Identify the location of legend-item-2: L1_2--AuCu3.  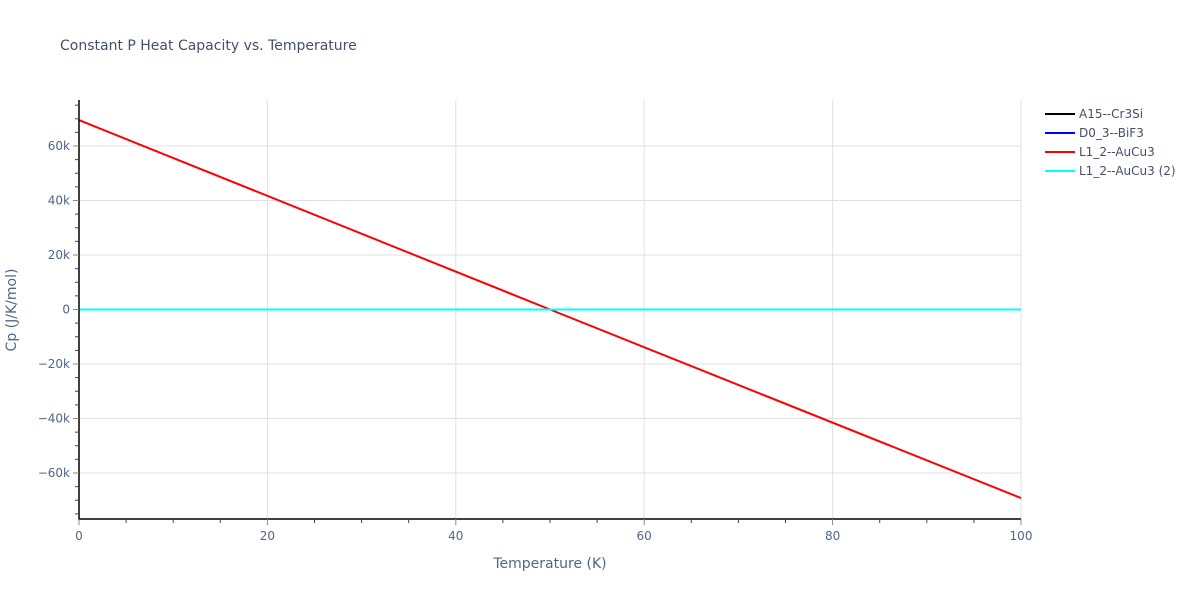
(1100, 152).